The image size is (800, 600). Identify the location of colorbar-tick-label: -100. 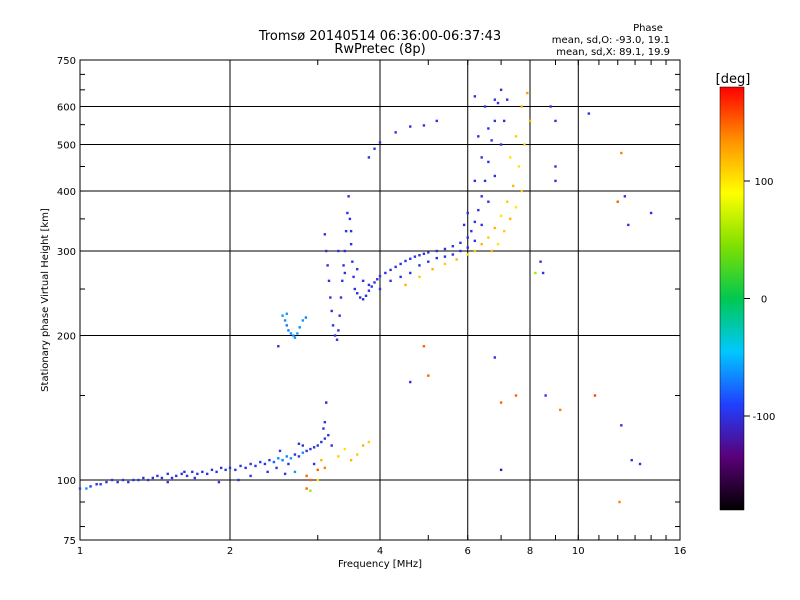
(764, 417).